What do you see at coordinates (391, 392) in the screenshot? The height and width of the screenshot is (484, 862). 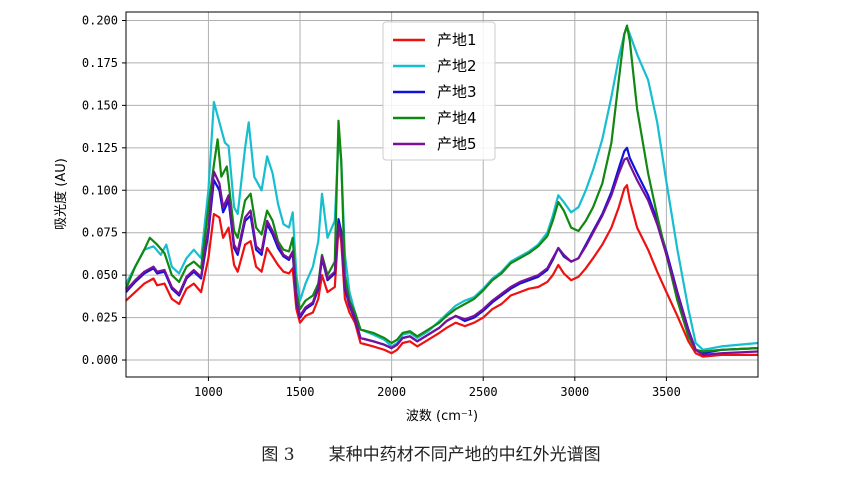 I see `x-tick-label: 2000` at bounding box center [391, 392].